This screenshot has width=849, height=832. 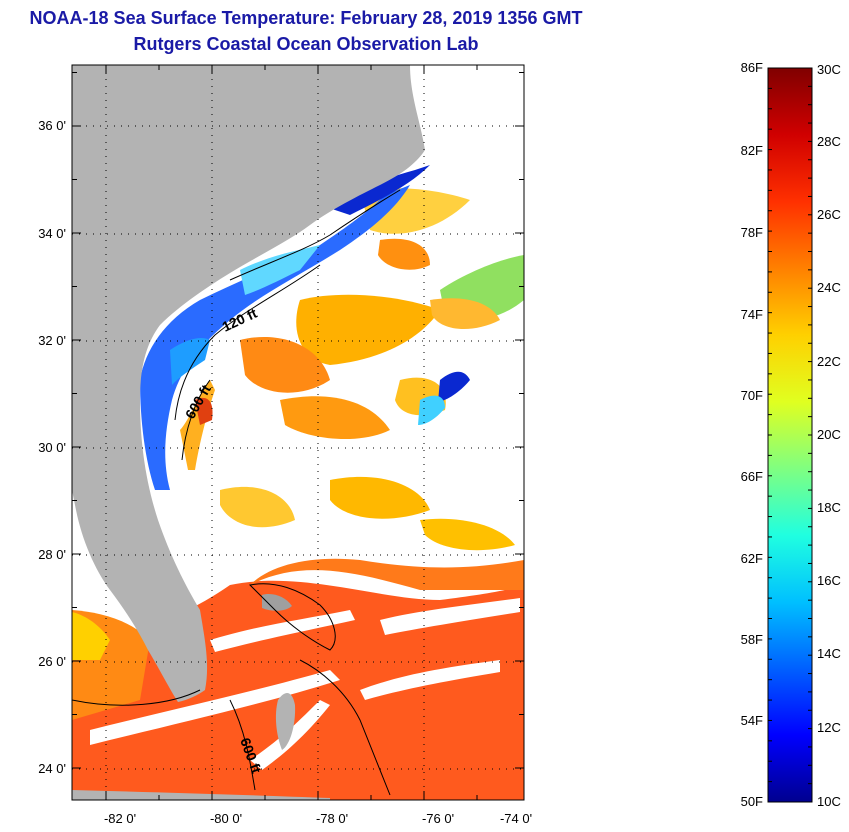 I want to click on colorbar-ticks, so click(x=790, y=435).